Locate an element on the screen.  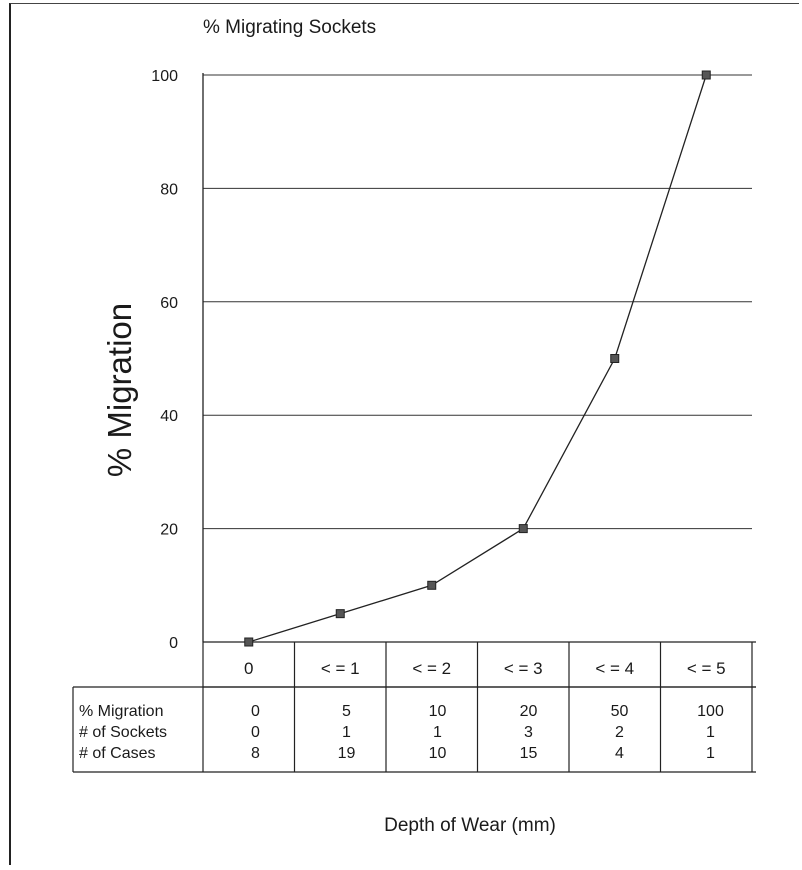
table-cell: 2 is located at coordinates (619, 732).